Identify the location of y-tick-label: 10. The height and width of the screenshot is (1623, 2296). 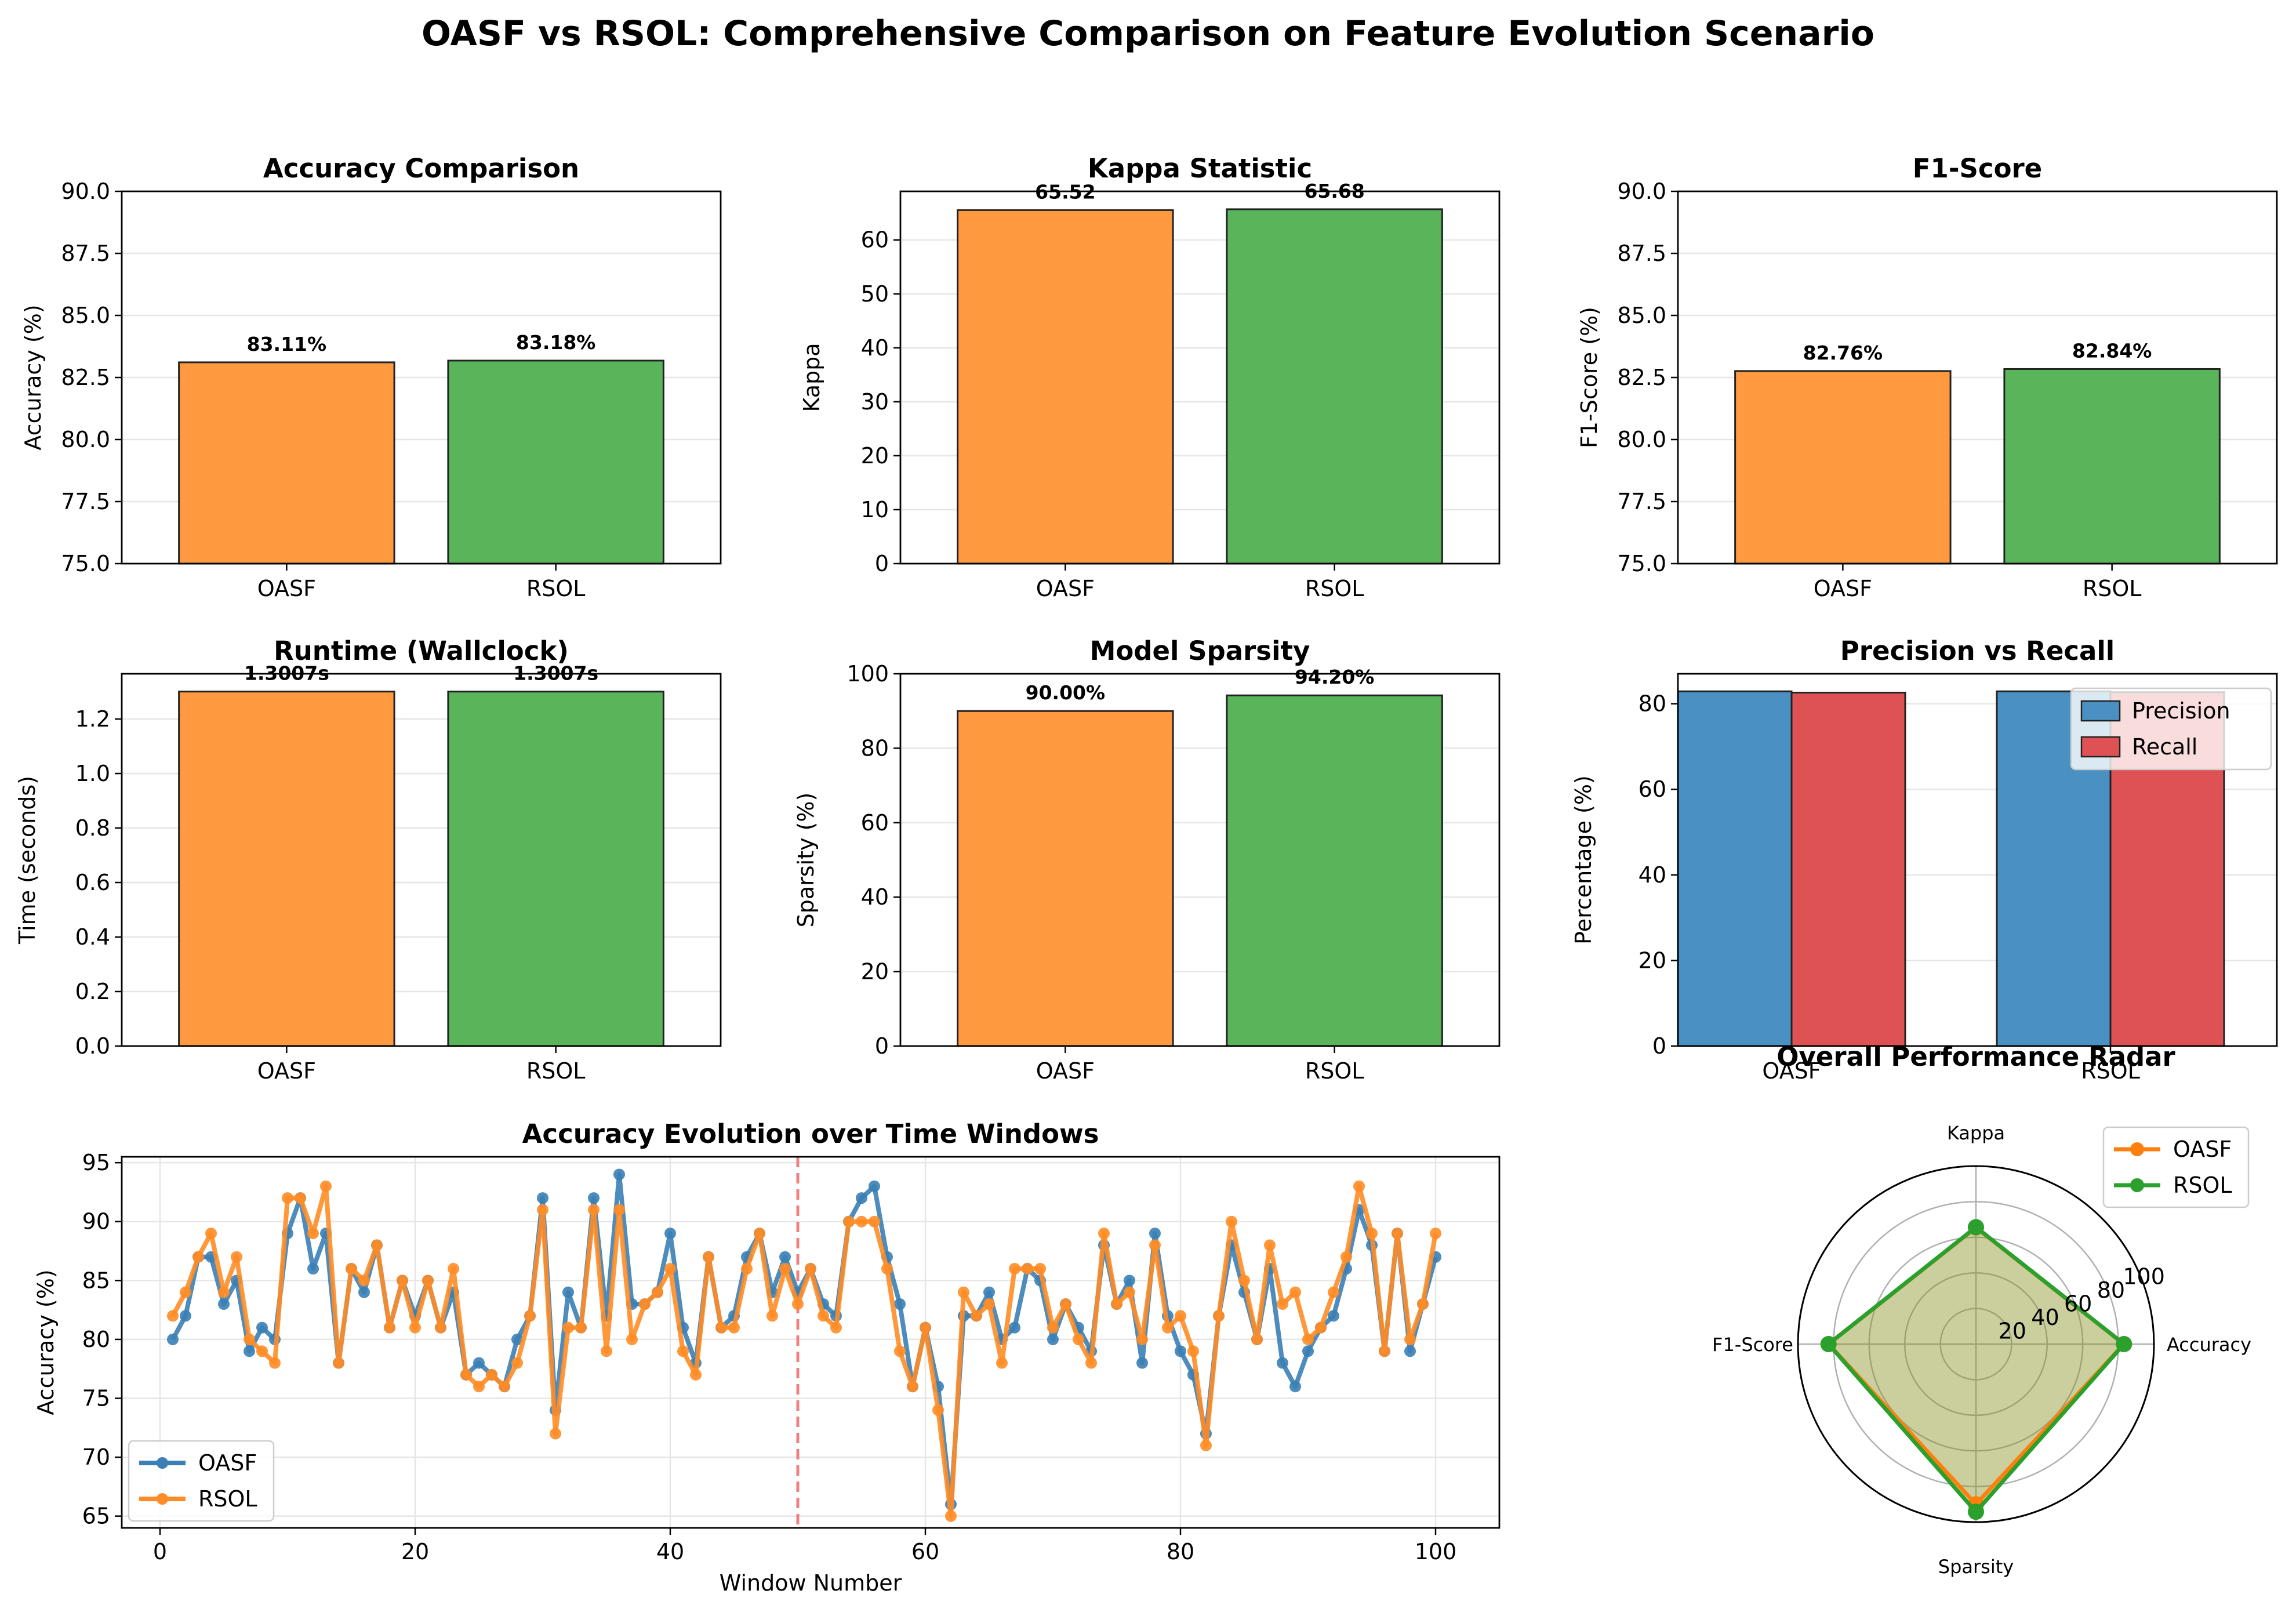
(875, 510).